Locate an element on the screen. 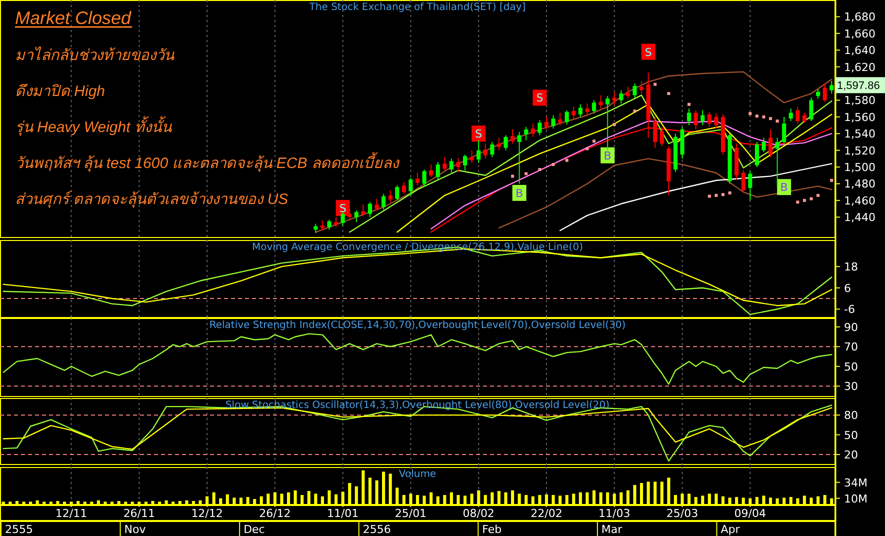 The height and width of the screenshot is (536, 885). y-tick-label: 1,620 is located at coordinates (860, 67).